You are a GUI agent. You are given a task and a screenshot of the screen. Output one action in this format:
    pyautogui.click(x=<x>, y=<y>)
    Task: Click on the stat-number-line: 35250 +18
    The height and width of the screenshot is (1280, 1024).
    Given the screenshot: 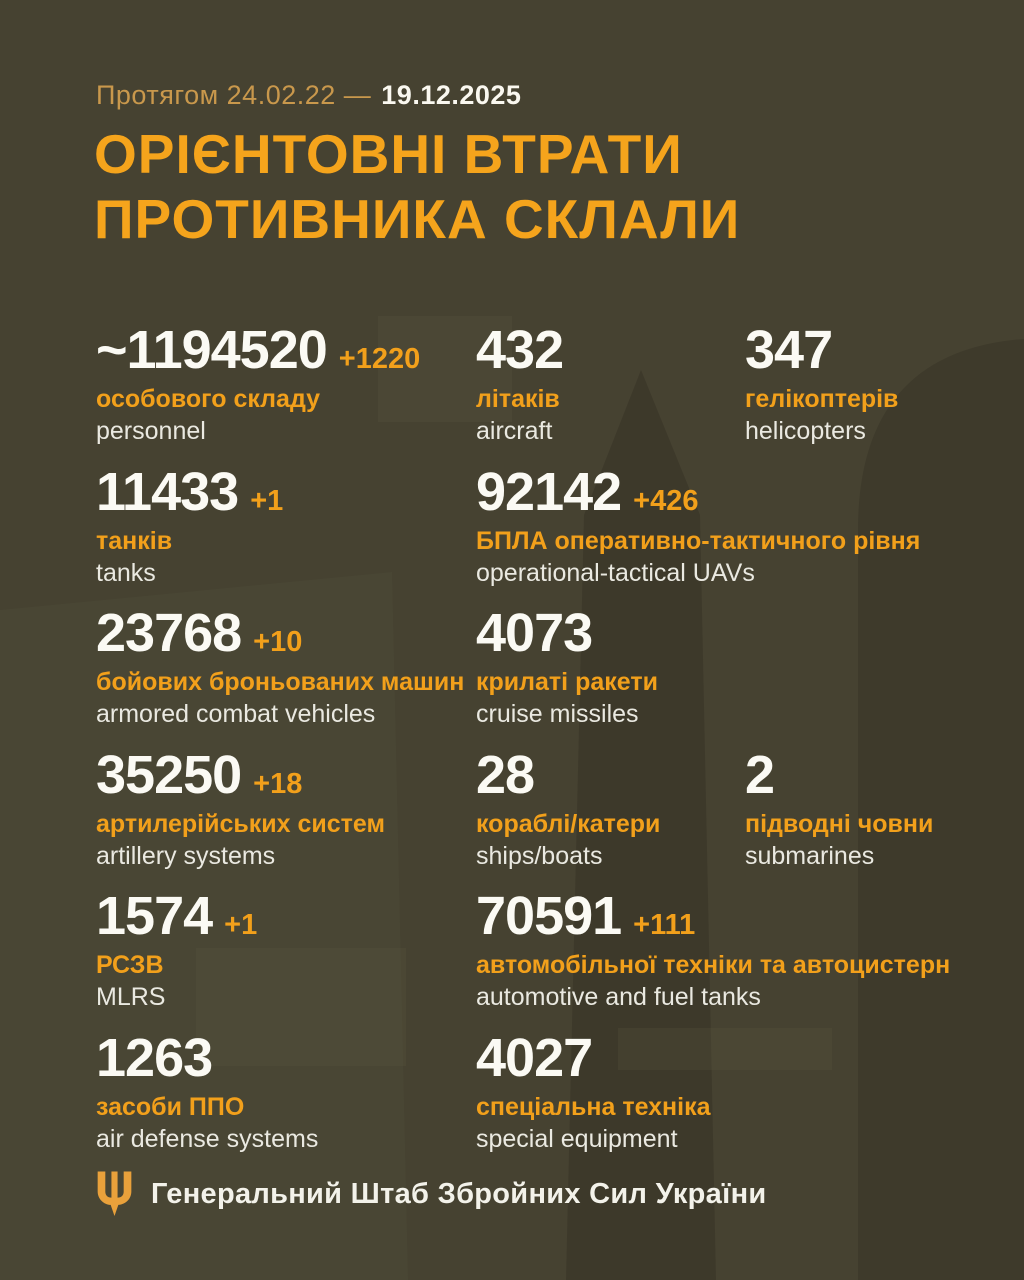 What is the action you would take?
    pyautogui.click(x=286, y=775)
    